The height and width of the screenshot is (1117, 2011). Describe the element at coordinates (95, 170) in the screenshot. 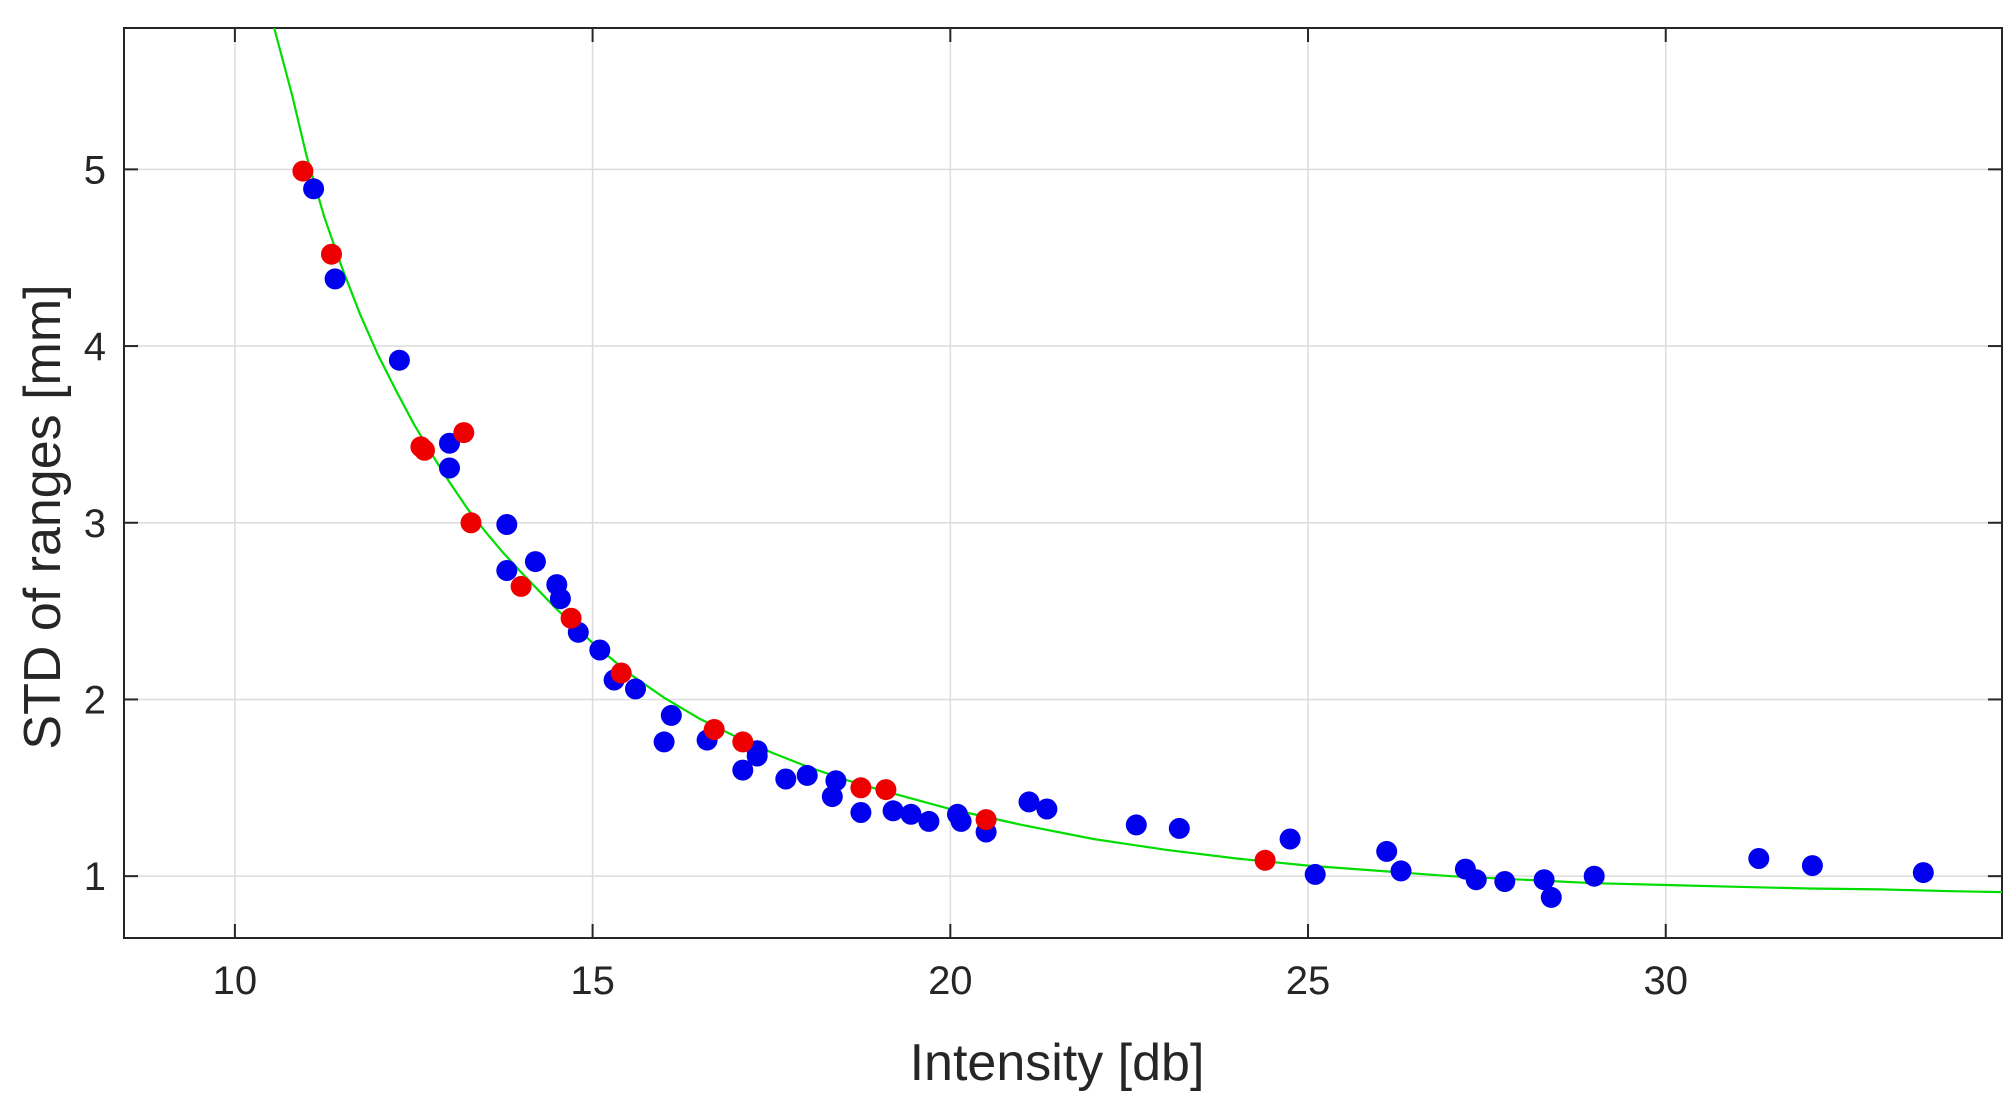

I see `y-tick-label: 5` at that location.